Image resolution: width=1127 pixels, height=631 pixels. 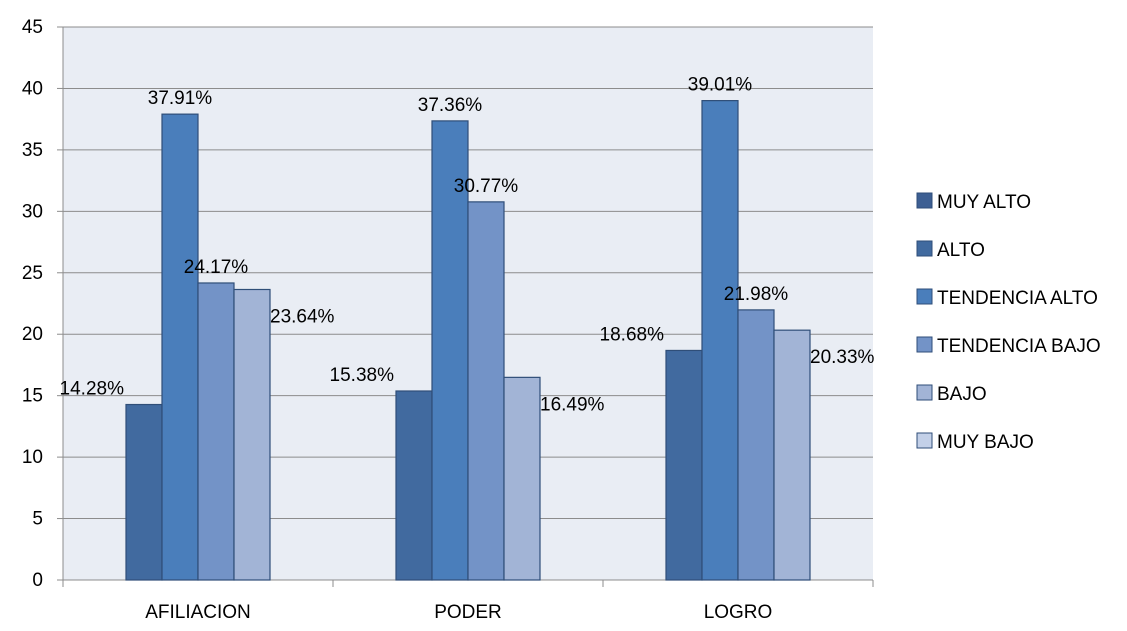 I want to click on y-tick-label: 10, so click(x=32, y=457).